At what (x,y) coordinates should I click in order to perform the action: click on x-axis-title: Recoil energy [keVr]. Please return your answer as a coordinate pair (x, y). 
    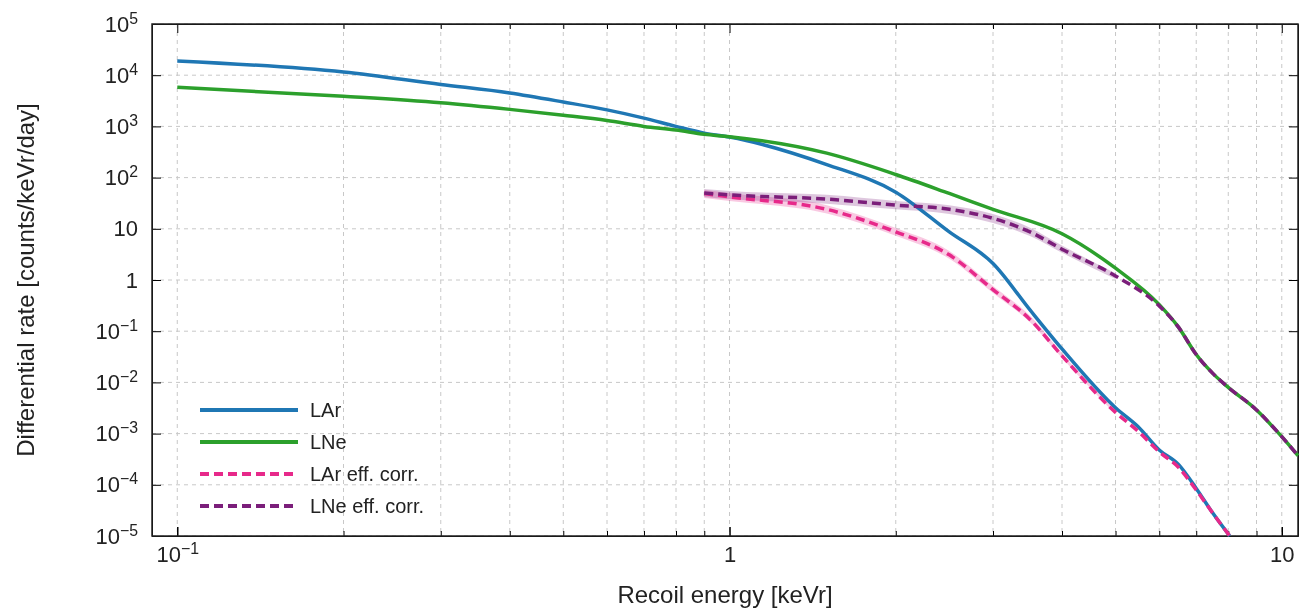
    Looking at the image, I should click on (725, 594).